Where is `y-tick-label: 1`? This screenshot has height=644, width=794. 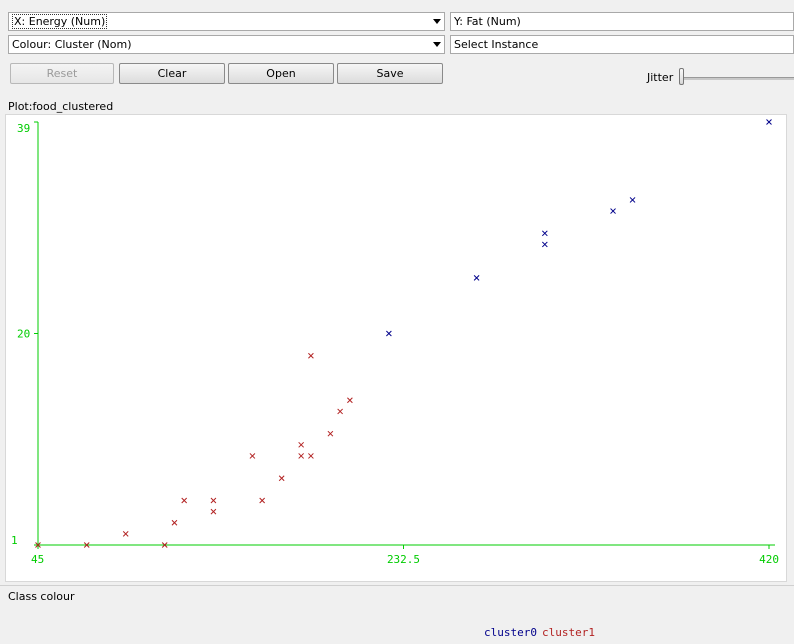 y-tick-label: 1 is located at coordinates (14, 540).